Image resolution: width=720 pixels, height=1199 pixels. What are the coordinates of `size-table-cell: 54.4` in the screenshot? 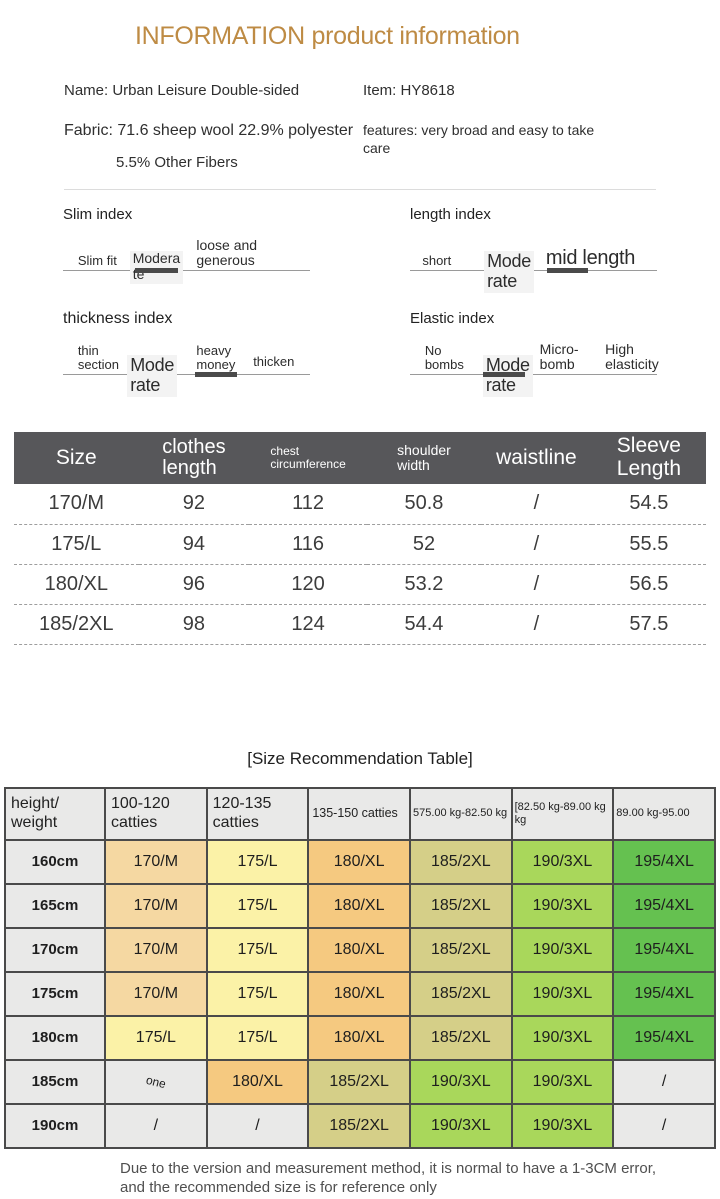 It's located at (424, 624).